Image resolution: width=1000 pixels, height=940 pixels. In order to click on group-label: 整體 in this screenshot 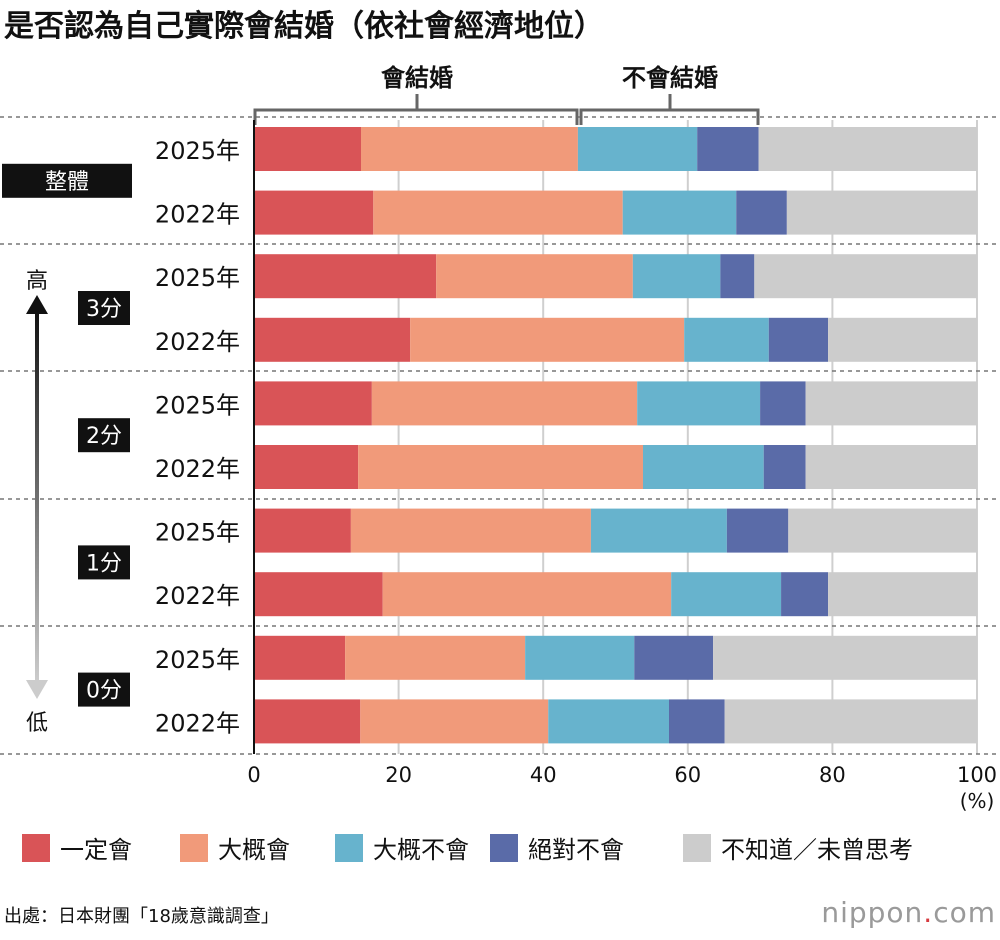, I will do `click(67, 182)`.